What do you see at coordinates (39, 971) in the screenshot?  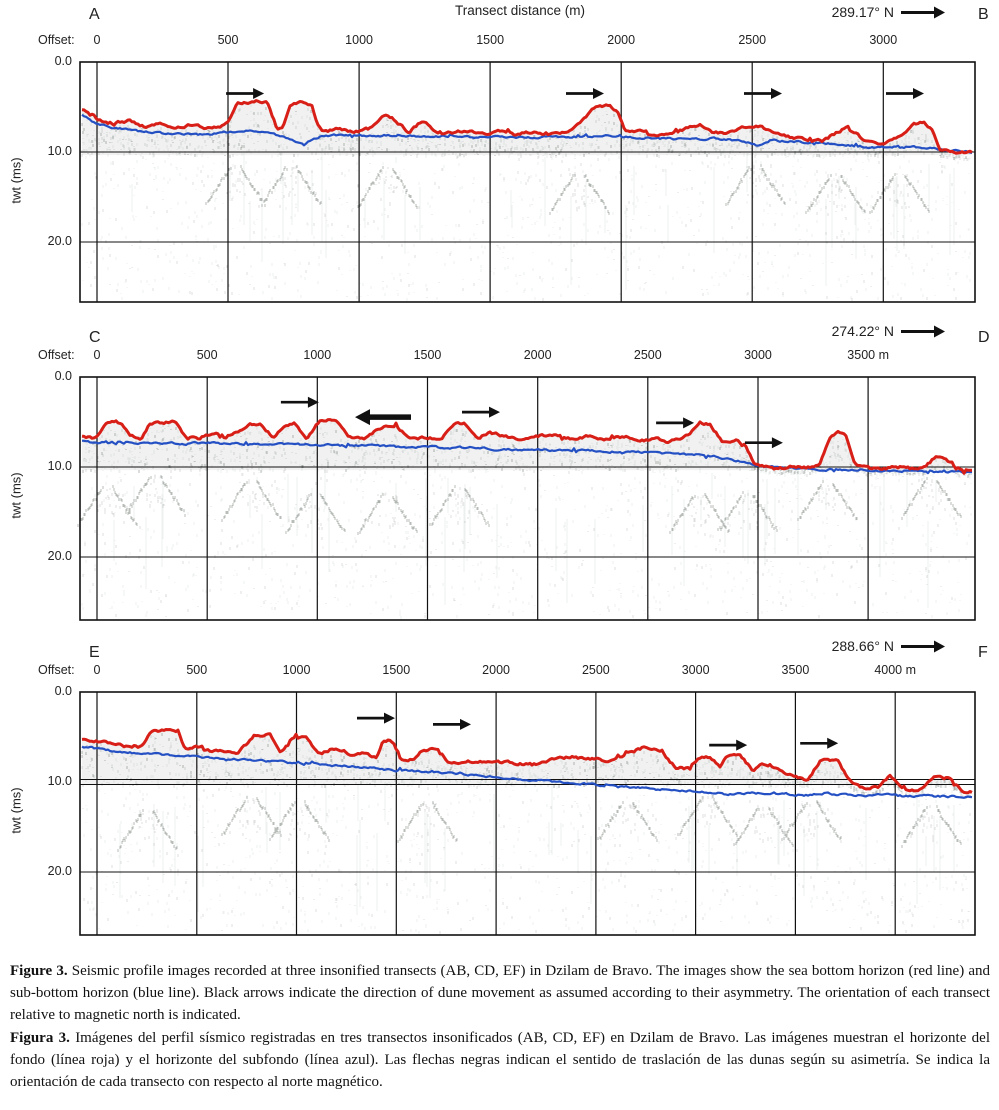 I see `caption-en-lead: Figure 3.` at bounding box center [39, 971].